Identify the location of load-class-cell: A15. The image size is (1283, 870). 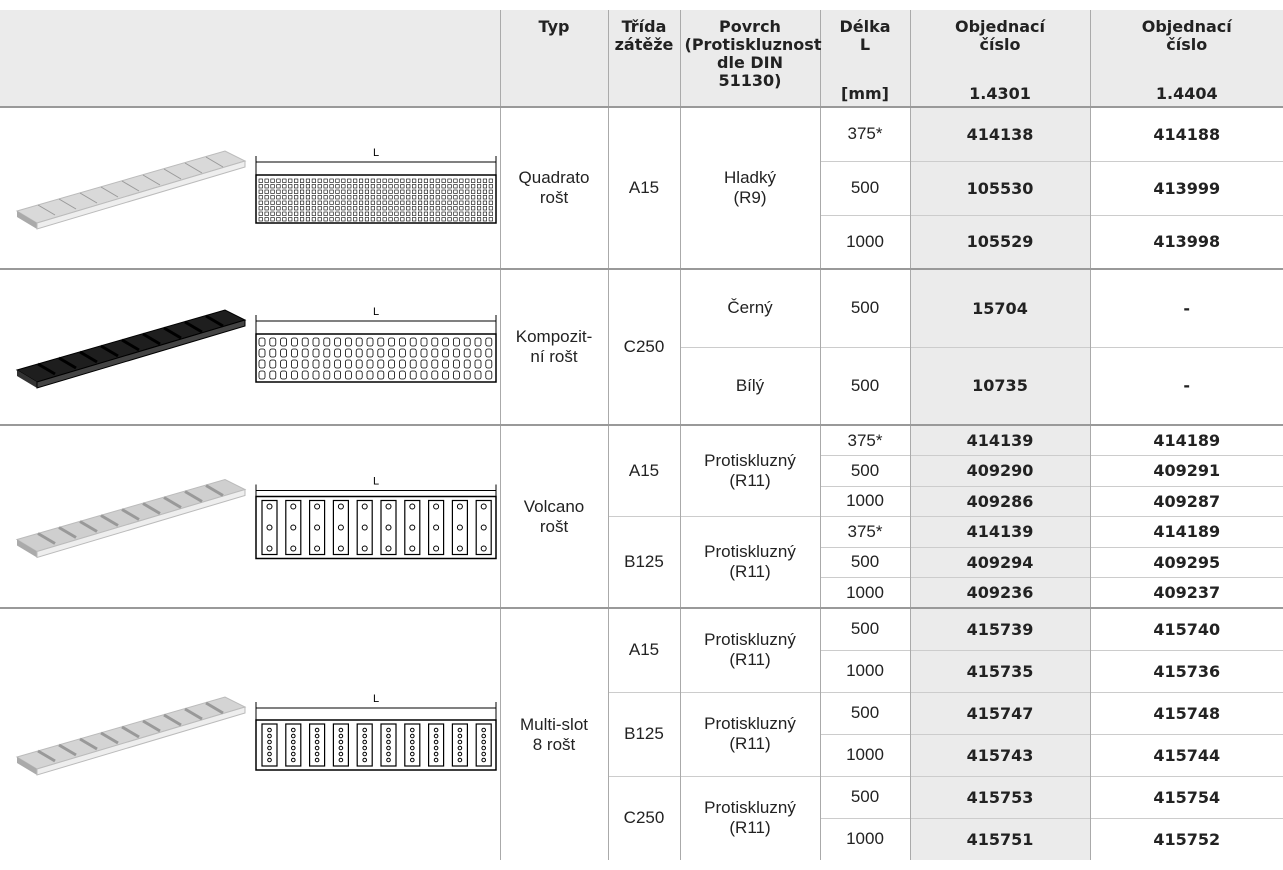
(643, 649).